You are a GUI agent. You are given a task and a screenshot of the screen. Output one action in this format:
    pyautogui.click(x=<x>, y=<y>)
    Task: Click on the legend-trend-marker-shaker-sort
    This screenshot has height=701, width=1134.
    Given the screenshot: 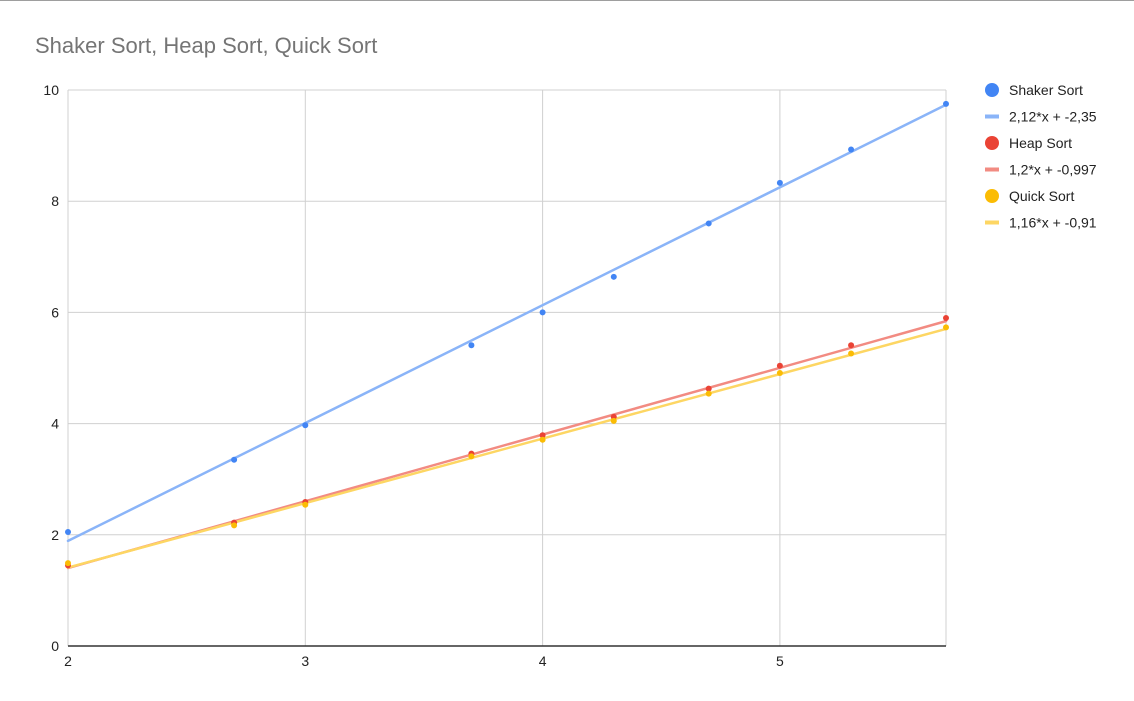 What is the action you would take?
    pyautogui.click(x=992, y=116)
    